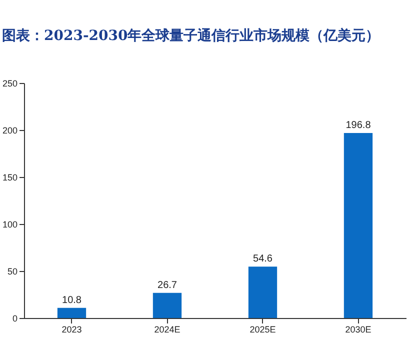 This screenshot has height=339, width=420. I want to click on x-tick-label: 2023, so click(72, 329).